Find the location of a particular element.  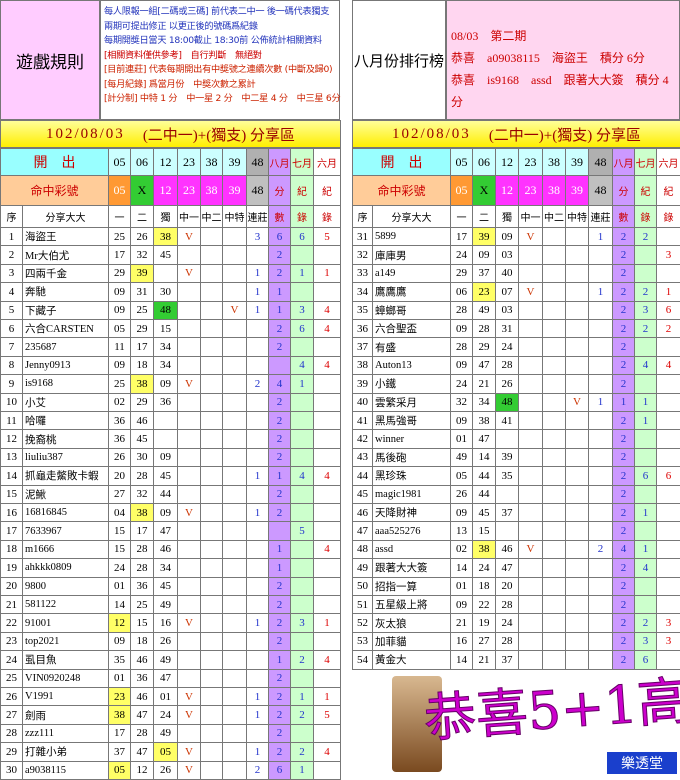

row-number: 1 is located at coordinates (11, 237).